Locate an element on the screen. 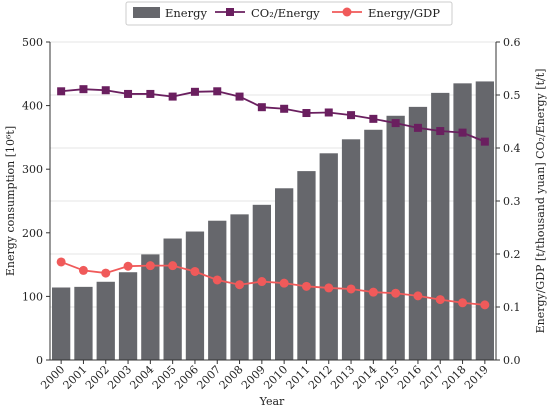 The width and height of the screenshot is (550, 410). left-y-tick-labels: 0 100 200 300 400 500 is located at coordinates (32, 201).